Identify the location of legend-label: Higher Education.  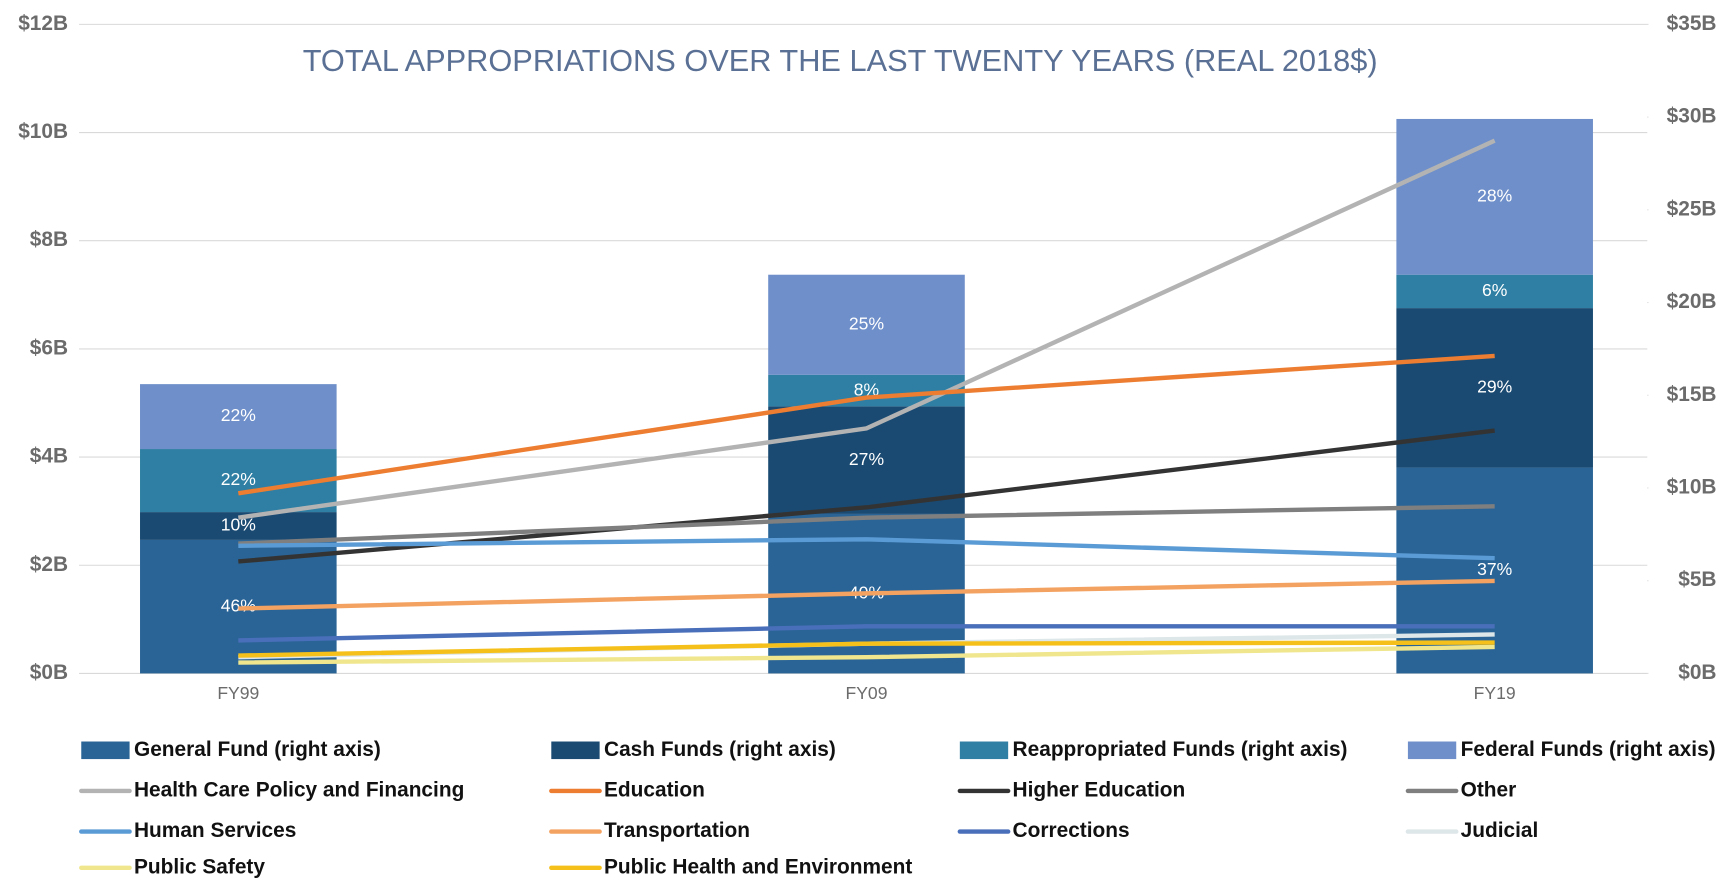
(1099, 789).